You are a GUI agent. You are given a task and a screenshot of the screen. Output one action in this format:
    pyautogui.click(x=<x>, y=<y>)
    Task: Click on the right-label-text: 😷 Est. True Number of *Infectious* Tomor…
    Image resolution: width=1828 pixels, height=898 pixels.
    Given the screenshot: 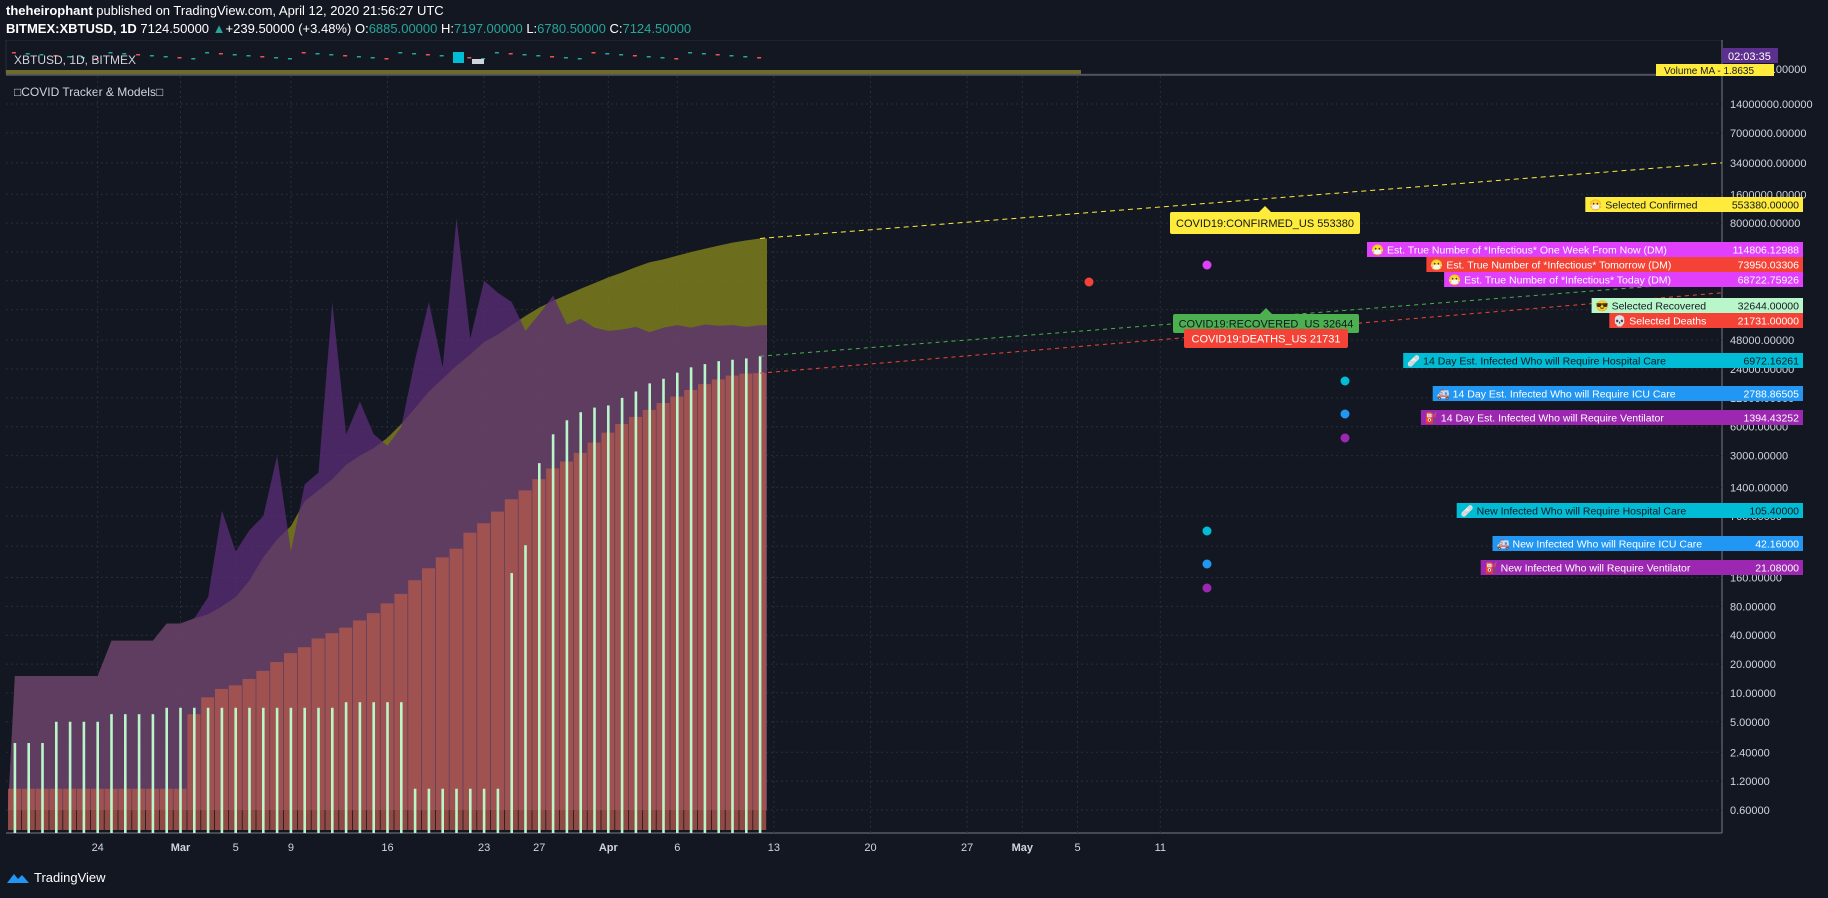 What is the action you would take?
    pyautogui.click(x=1550, y=265)
    